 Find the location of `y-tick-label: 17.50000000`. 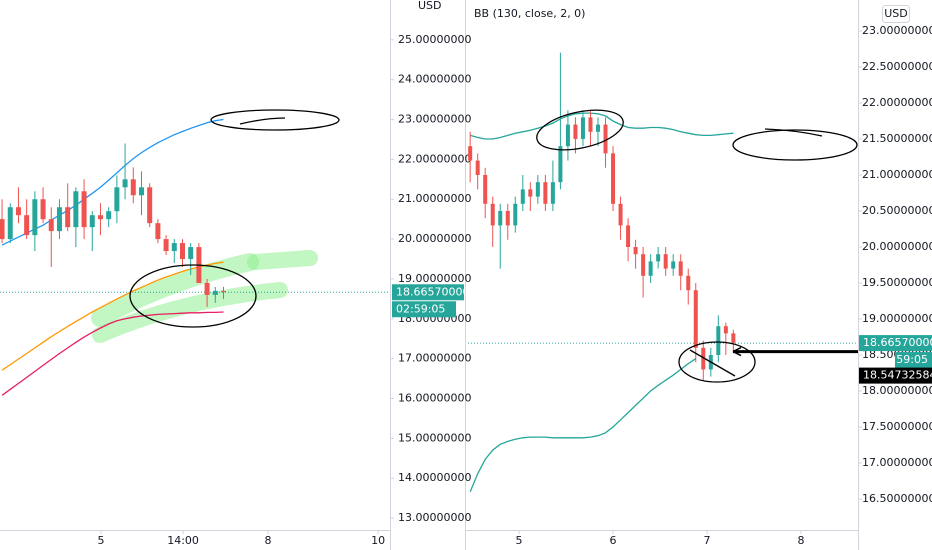

y-tick-label: 17.50000000 is located at coordinates (897, 426).